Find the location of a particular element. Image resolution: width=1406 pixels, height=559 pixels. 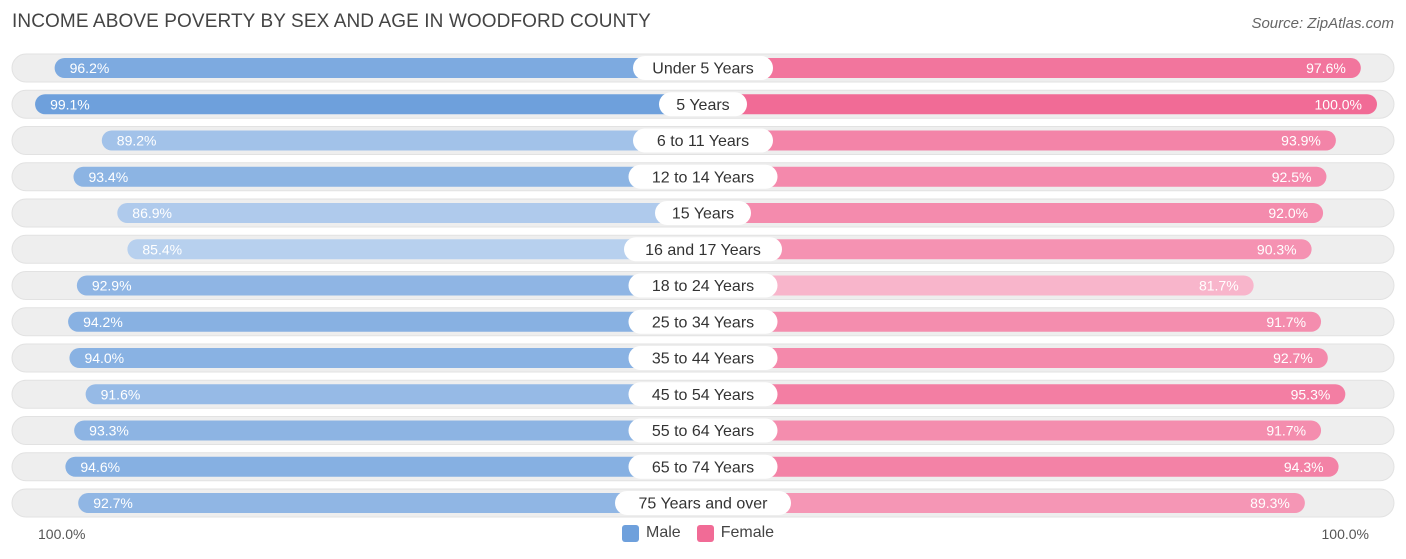

male-value-label: 91.6% is located at coordinates (121, 394).